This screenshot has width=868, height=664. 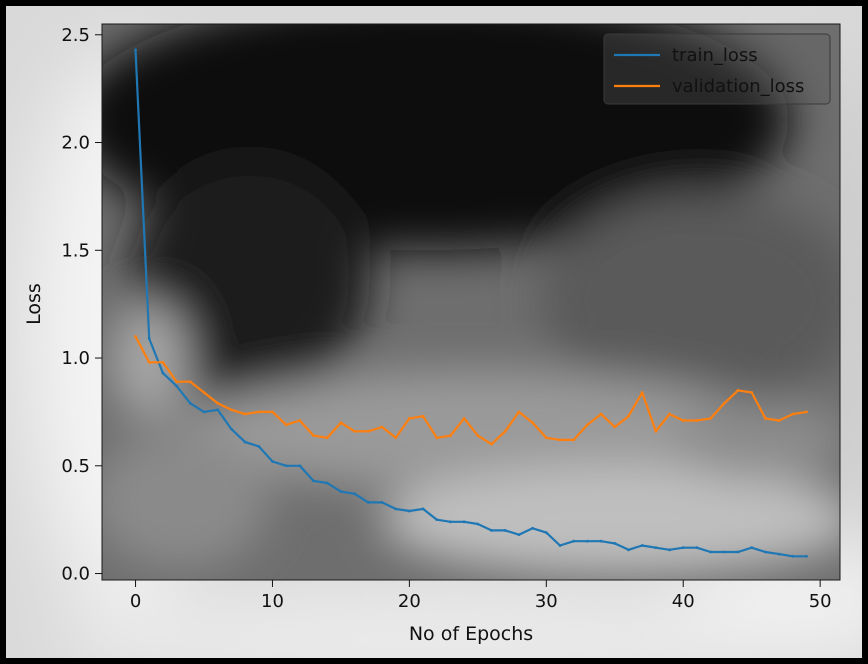 I want to click on y-tick-label: 2.5, so click(x=75, y=35).